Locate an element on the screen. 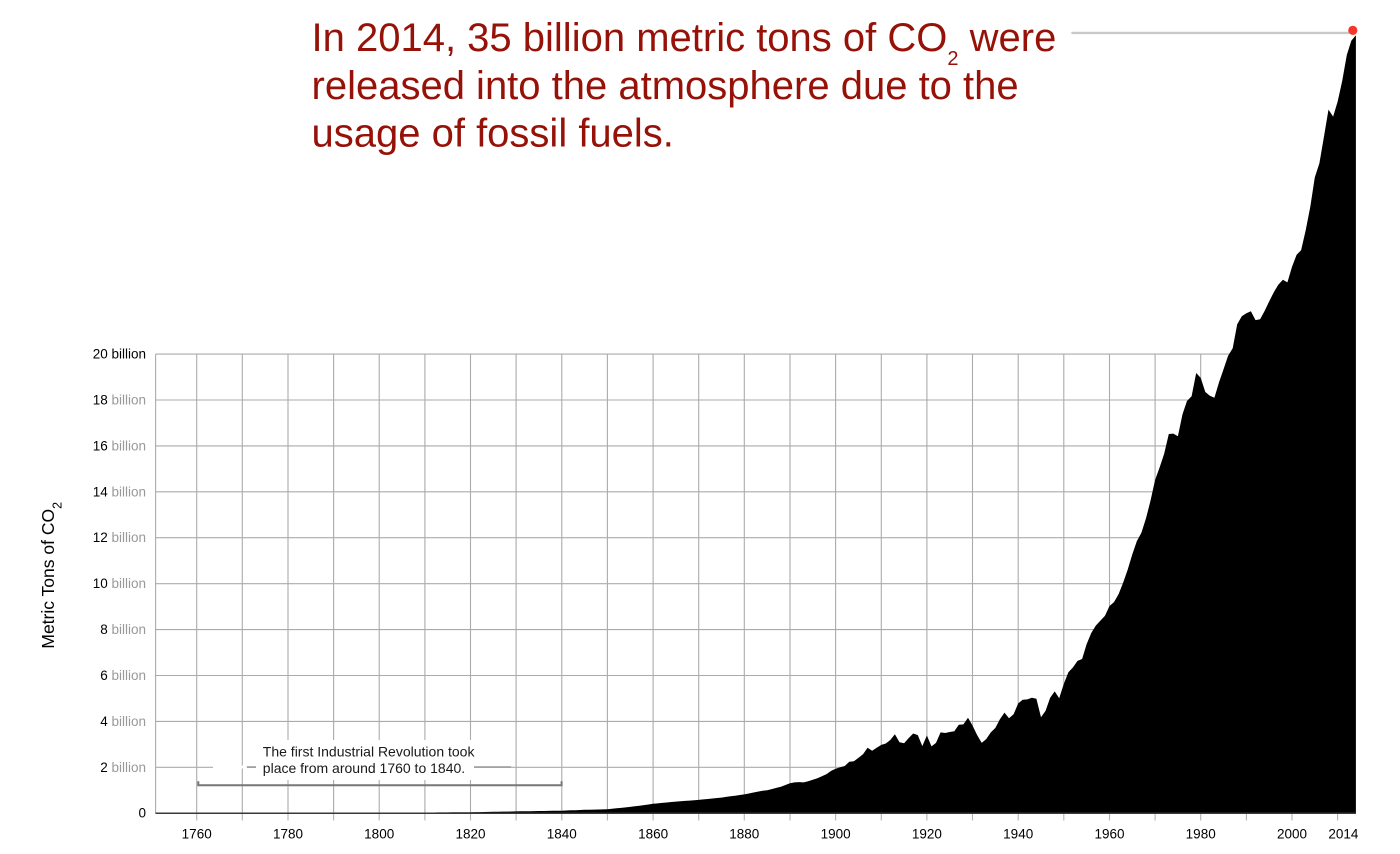 This screenshot has height=854, width=1400. svg-text: 2014 is located at coordinates (1343, 834).